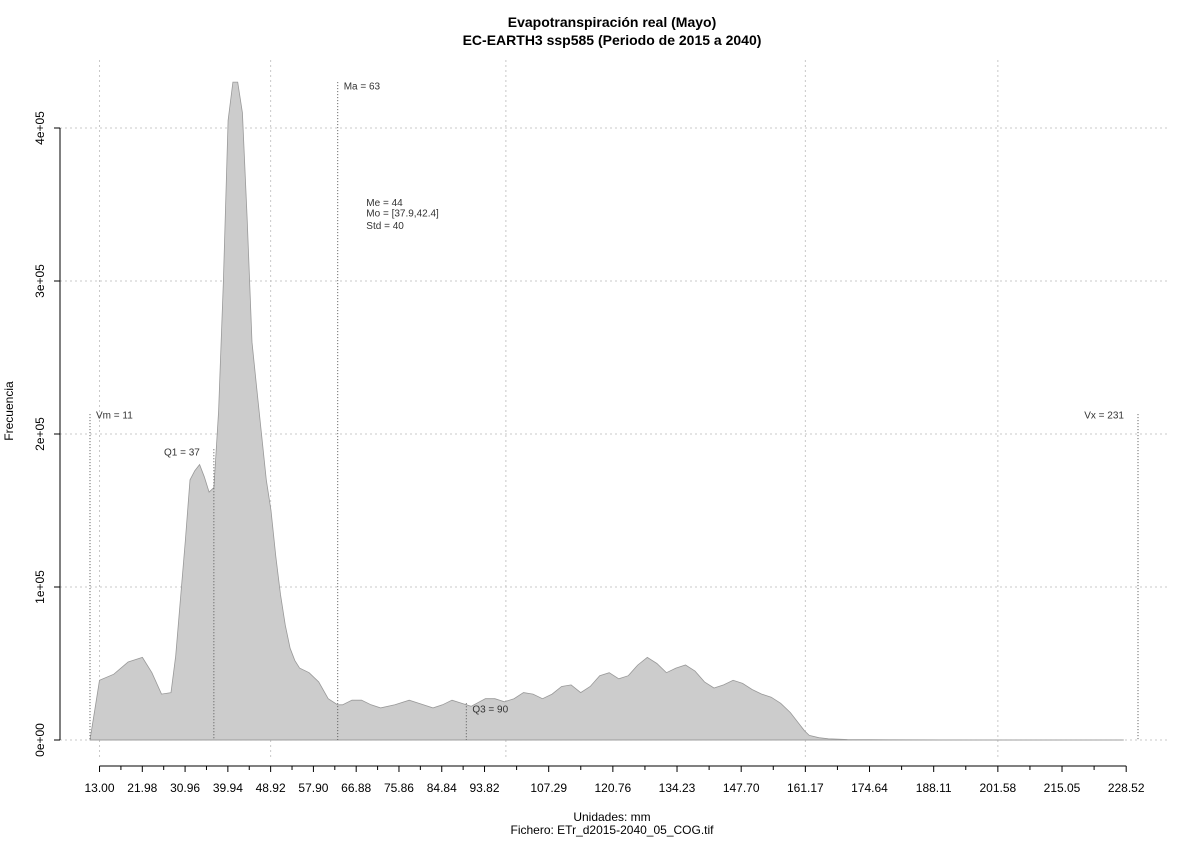 The image size is (1200, 845). I want to click on y-tick-label: 2e+05, so click(40, 434).